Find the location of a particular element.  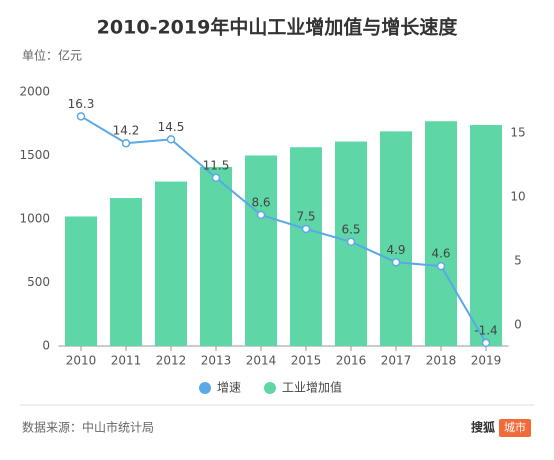

data-label: 4.6 is located at coordinates (440, 254).